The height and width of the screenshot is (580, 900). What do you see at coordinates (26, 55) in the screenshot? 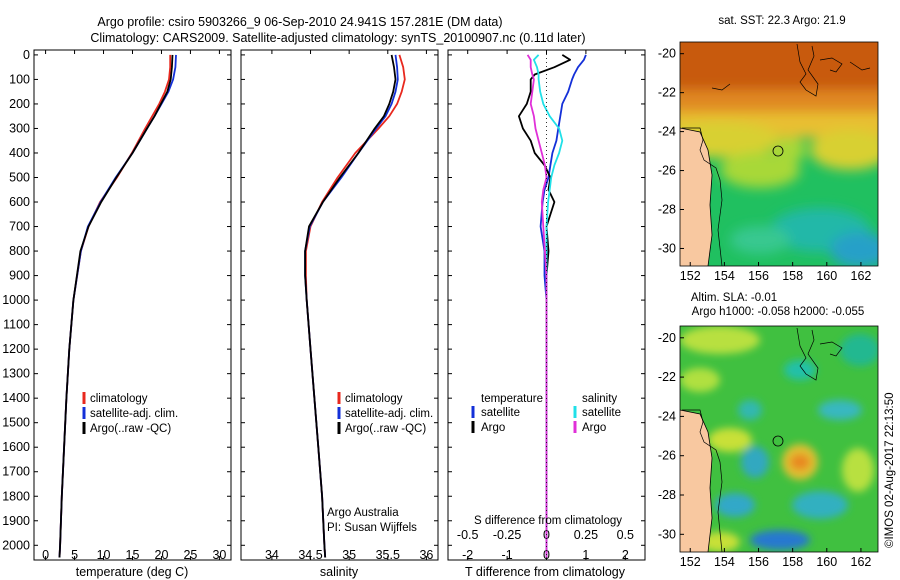
I see `depth-tick-label: 0` at bounding box center [26, 55].